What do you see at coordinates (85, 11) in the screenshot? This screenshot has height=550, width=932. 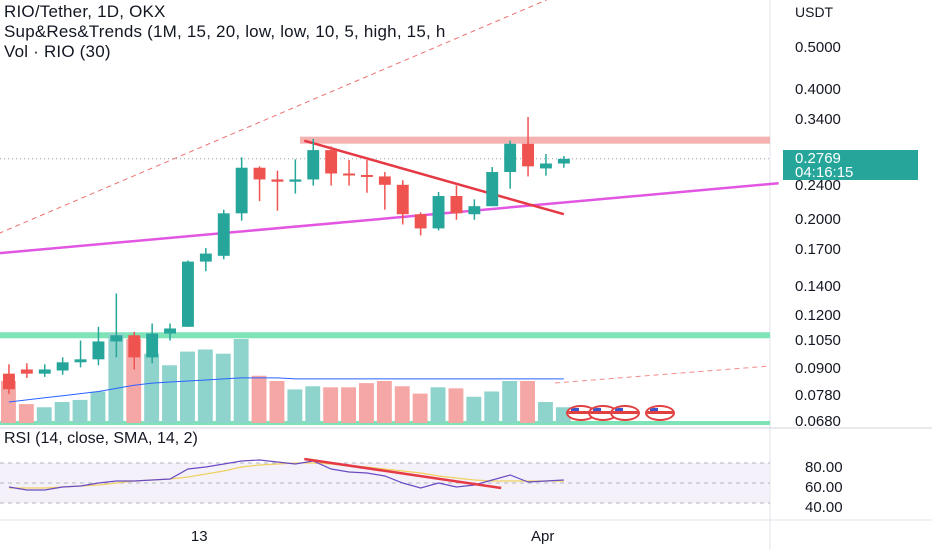 I see `chart-title: RIO/Tether, 1D, OKX` at bounding box center [85, 11].